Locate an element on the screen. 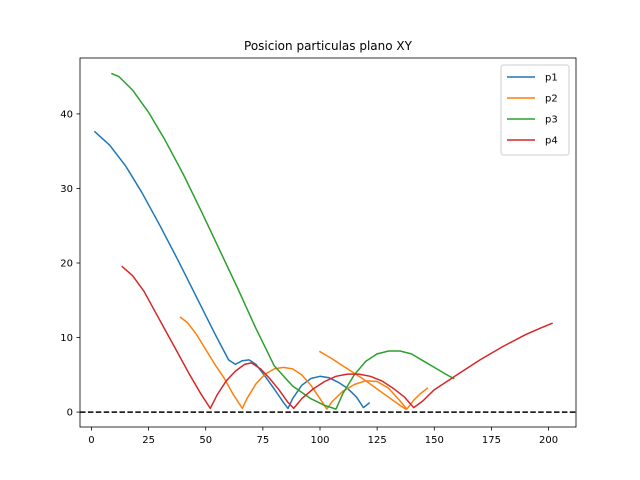 The height and width of the screenshot is (480, 640). legend: p1 p2 p3 p4 is located at coordinates (535, 110).